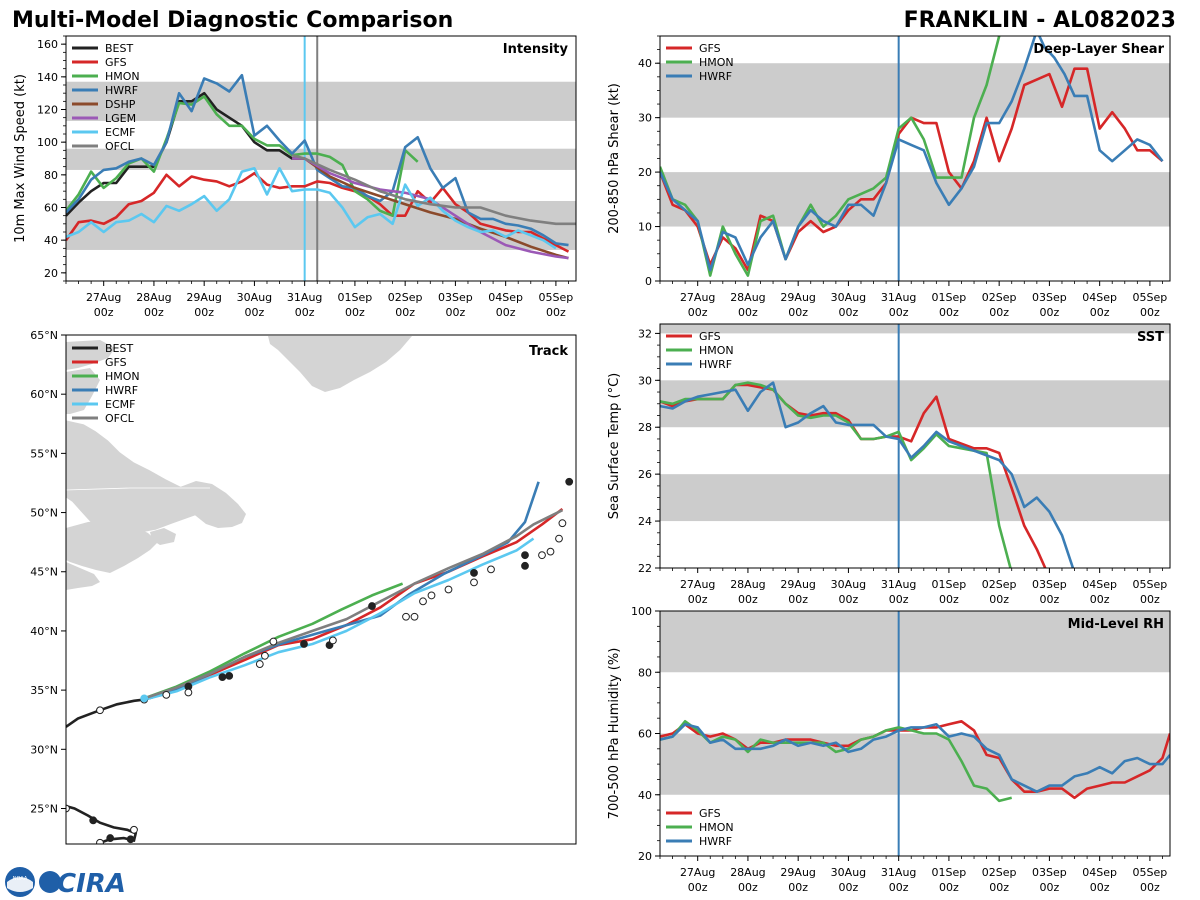 This screenshot has width=1200, height=900. I want to click on y-tick-label: 28, so click(645, 427).